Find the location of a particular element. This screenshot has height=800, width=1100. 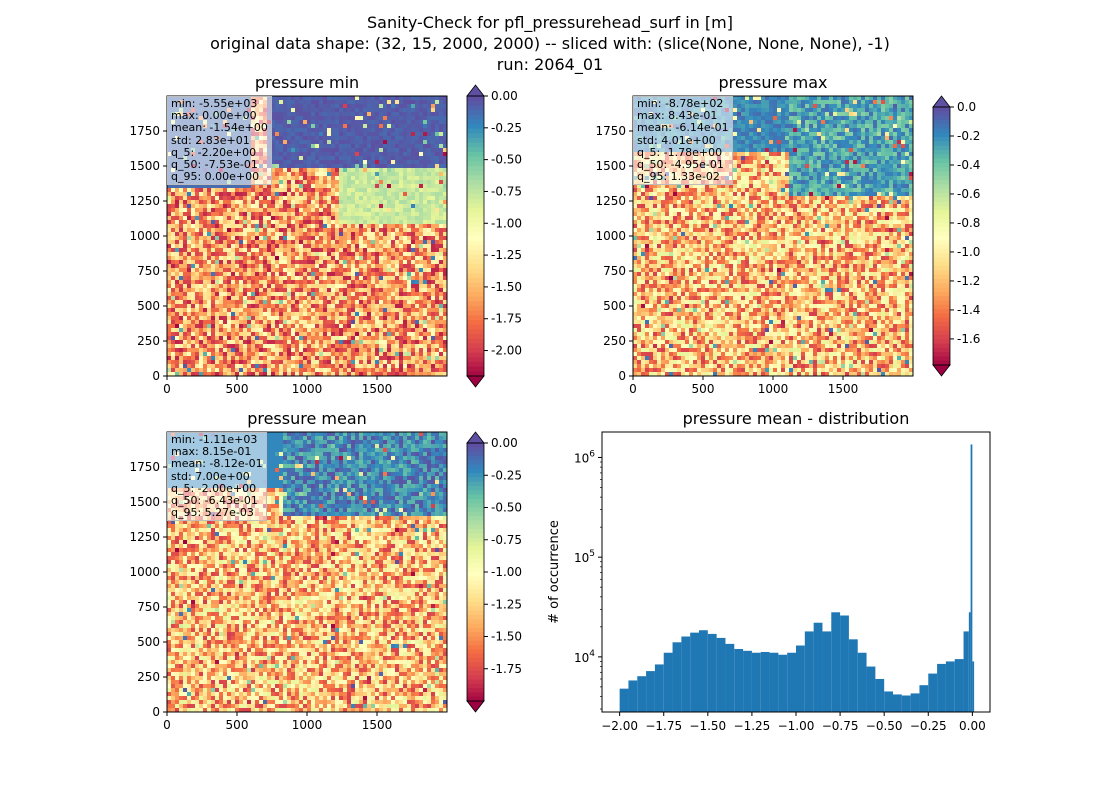

hist-x-tick-label: −1.00 is located at coordinates (796, 726).